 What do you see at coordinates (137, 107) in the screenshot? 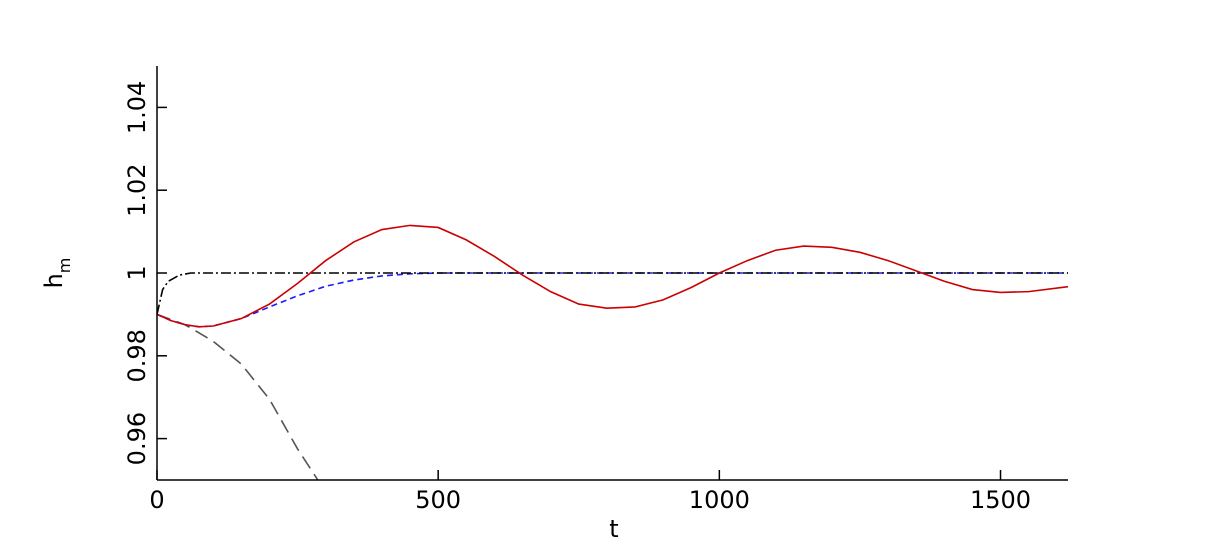
I see `y-tick-label: 1.04` at bounding box center [137, 107].